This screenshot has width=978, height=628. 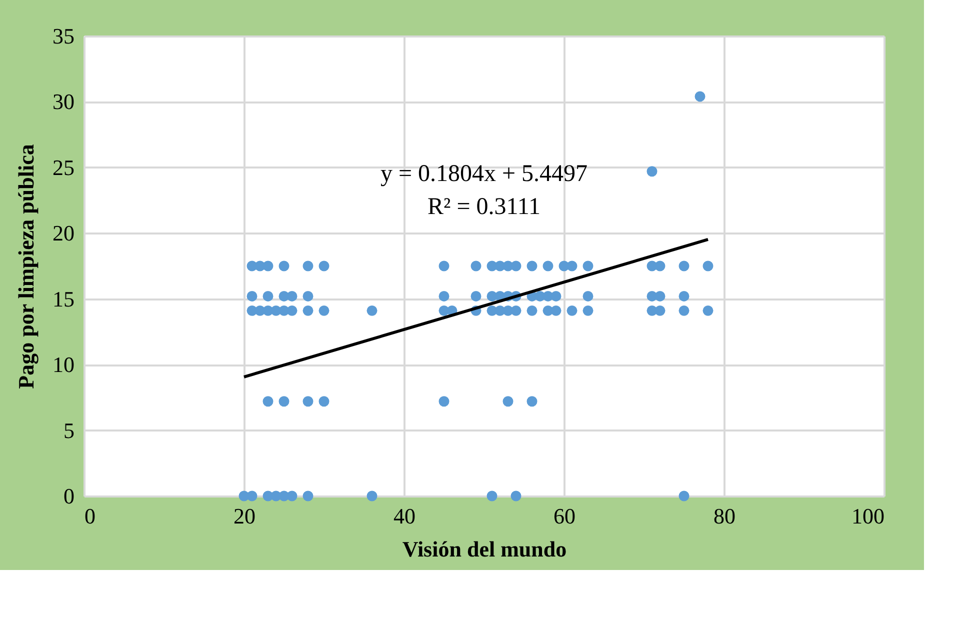 What do you see at coordinates (63, 167) in the screenshot?
I see `y-tick-label: 25` at bounding box center [63, 167].